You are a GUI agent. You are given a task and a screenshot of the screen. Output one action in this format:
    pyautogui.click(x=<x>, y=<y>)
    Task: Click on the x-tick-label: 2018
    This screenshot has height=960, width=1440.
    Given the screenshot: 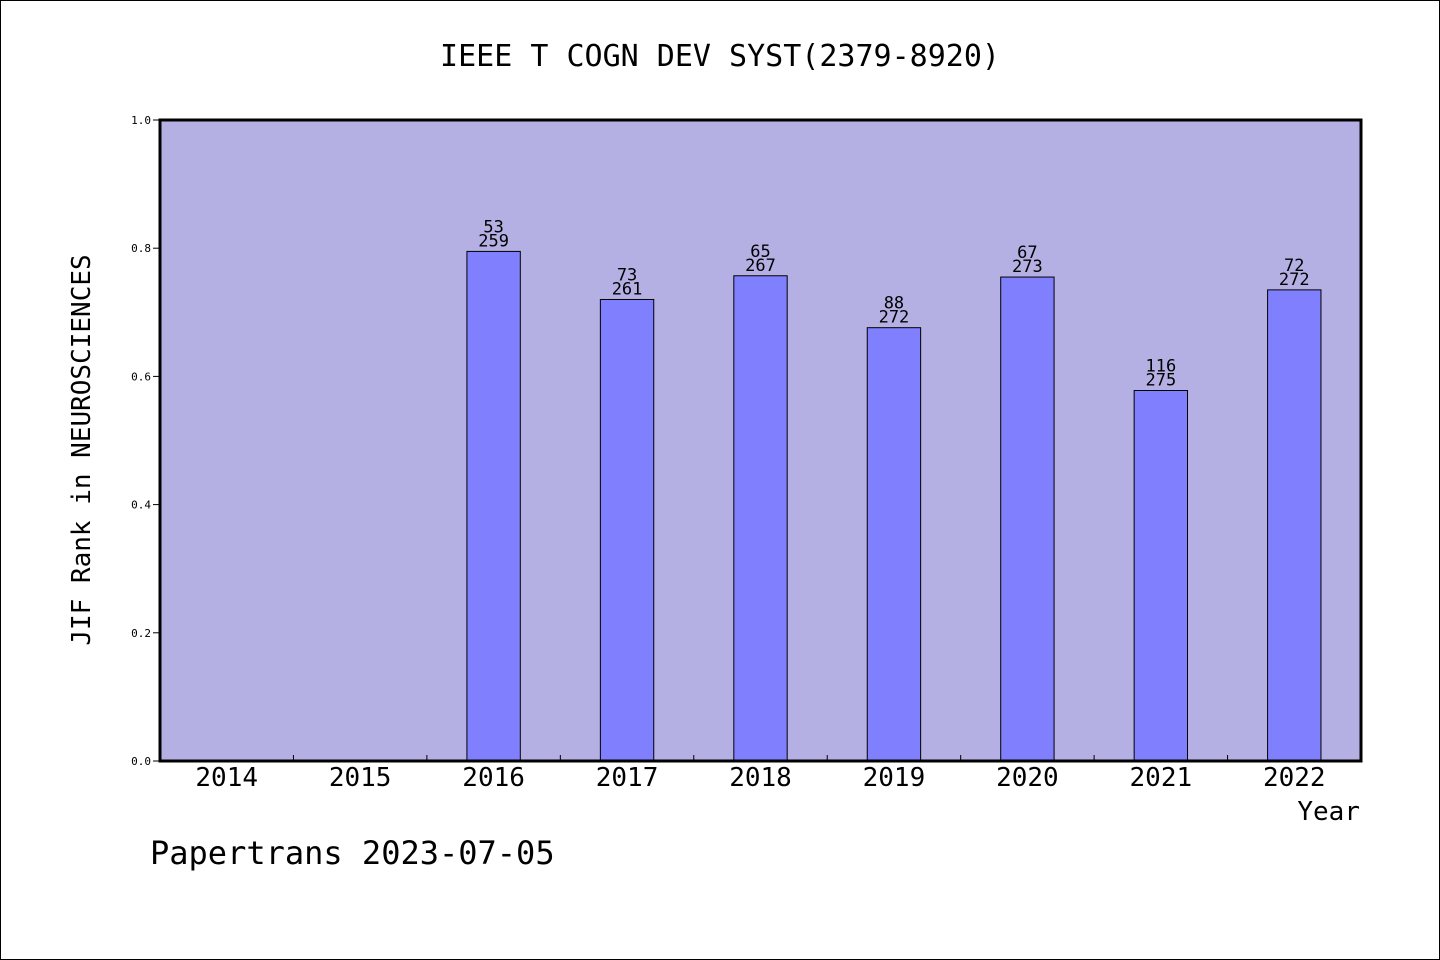 What is the action you would take?
    pyautogui.click(x=760, y=778)
    